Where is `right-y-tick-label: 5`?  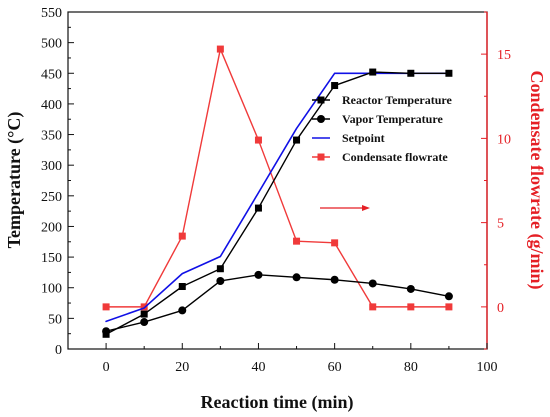
right-y-tick-label: 5 is located at coordinates (500, 224).